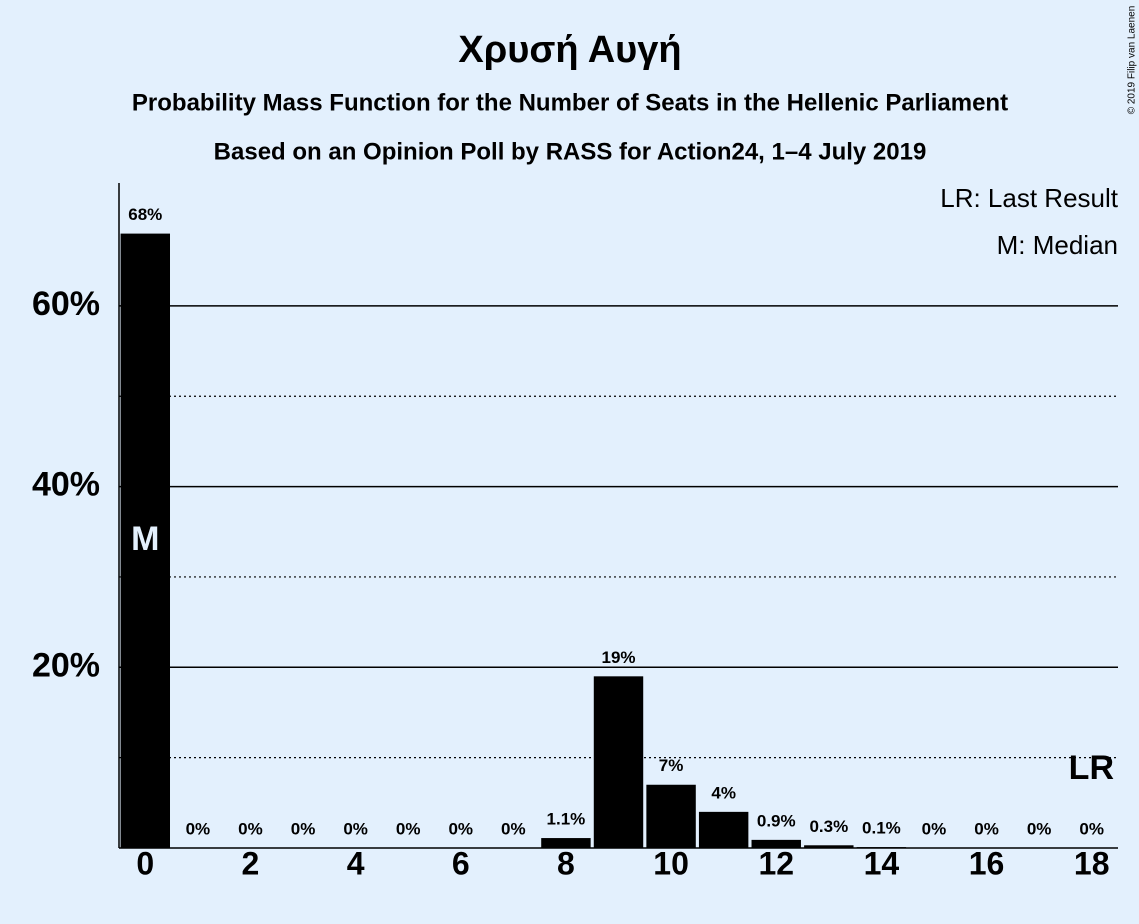 Image resolution: width=1139 pixels, height=924 pixels. Describe the element at coordinates (618, 657) in the screenshot. I see `value-label: 19%` at that location.